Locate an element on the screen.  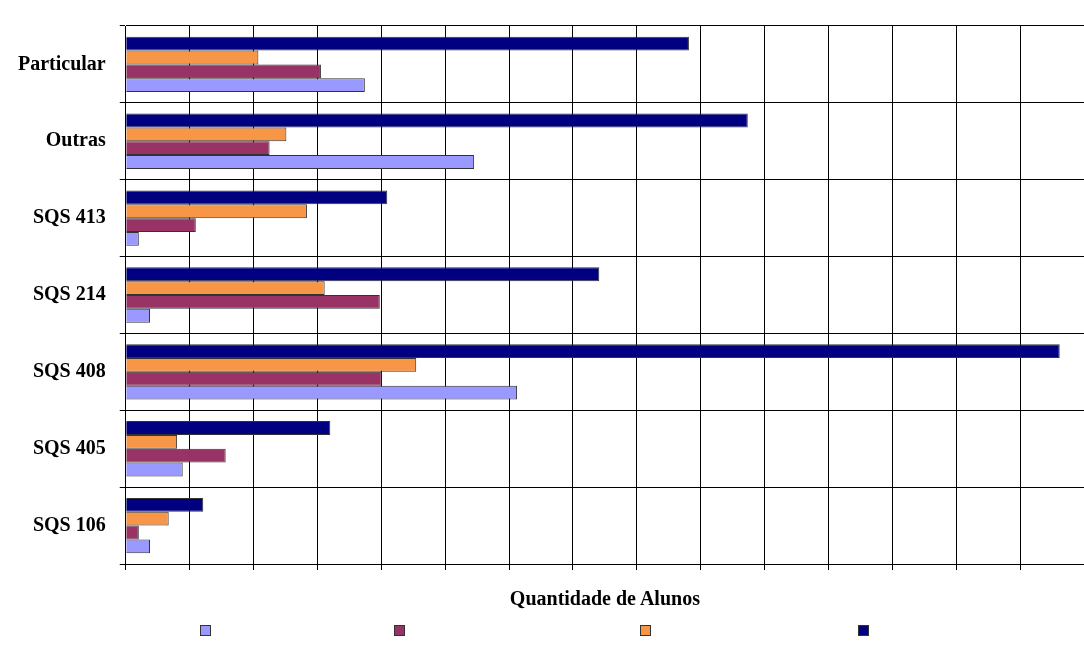
y-tick-label: Outras is located at coordinates (75, 139).